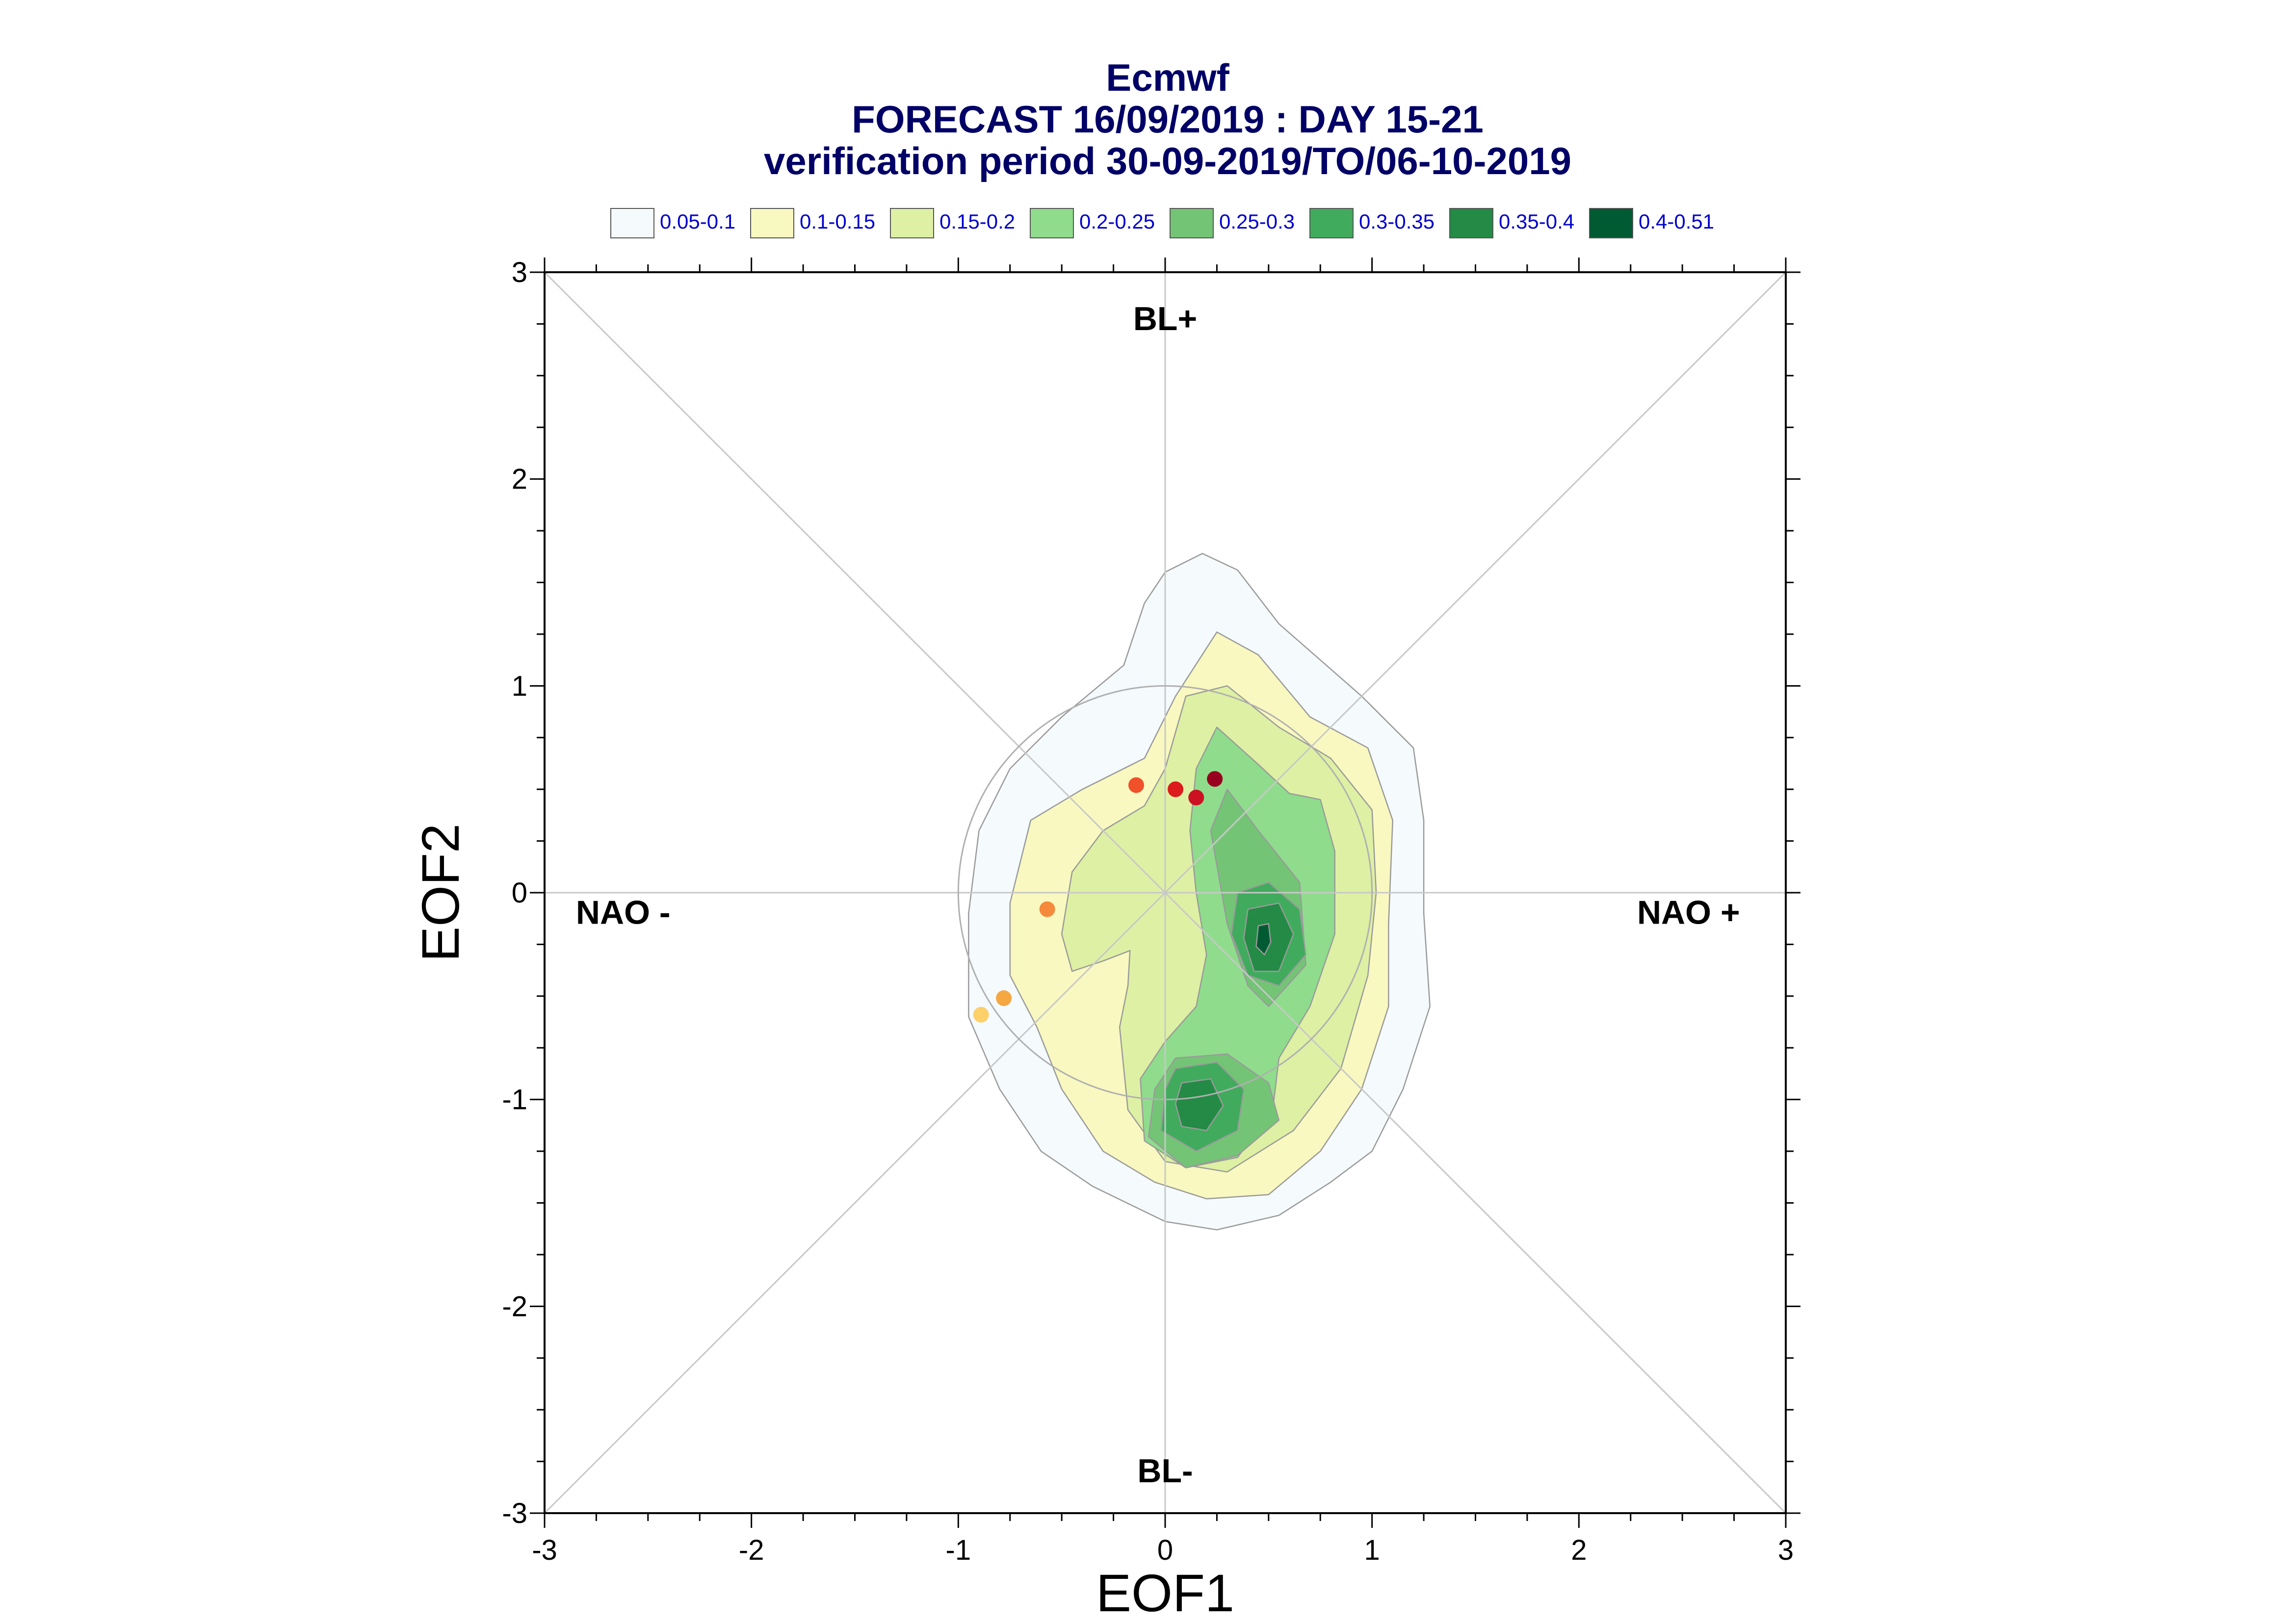 This screenshot has height=1624, width=2295. I want to click on x-tick-label: -1, so click(959, 1550).